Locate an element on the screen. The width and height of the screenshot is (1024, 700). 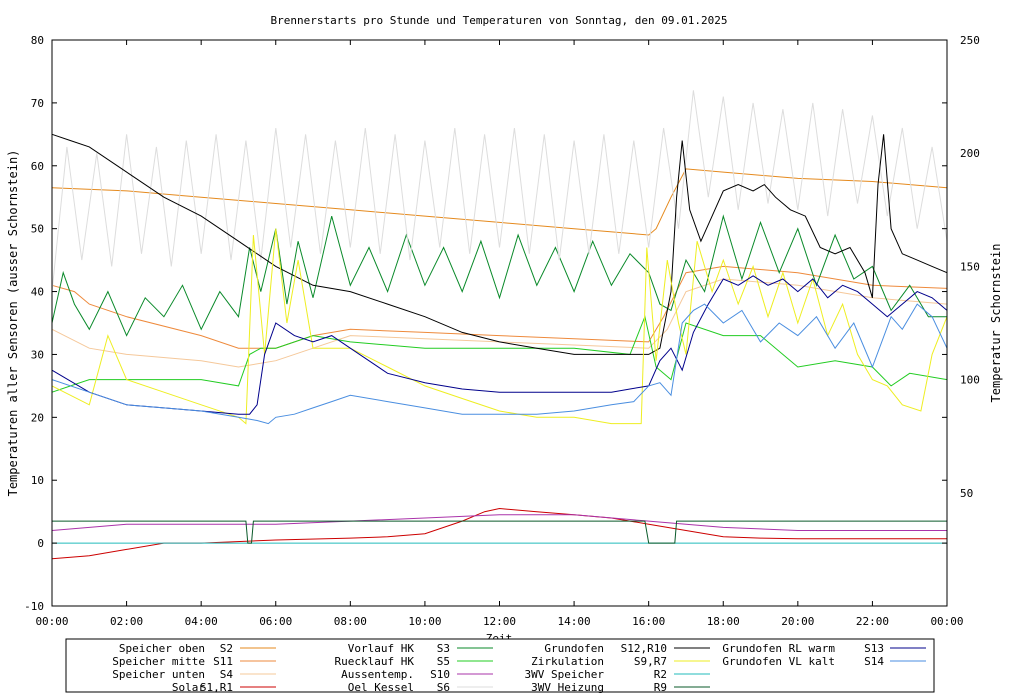
y2-tick-label: 150 is located at coordinates (970, 266).